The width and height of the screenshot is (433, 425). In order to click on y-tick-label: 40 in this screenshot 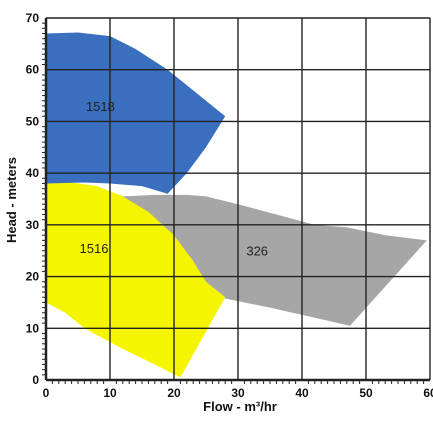, I will do `click(33, 173)`.